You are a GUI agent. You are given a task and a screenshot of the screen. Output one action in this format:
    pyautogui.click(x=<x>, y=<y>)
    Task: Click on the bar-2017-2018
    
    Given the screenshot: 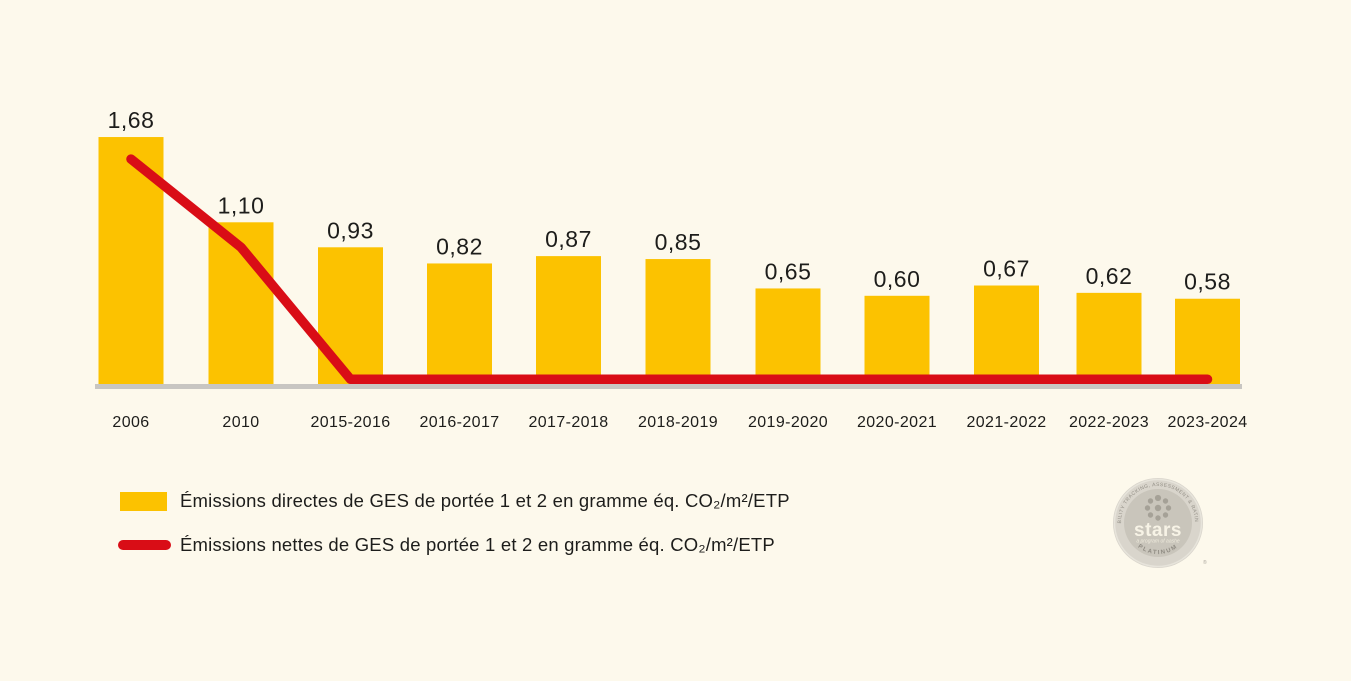 What is the action you would take?
    pyautogui.click(x=568, y=320)
    